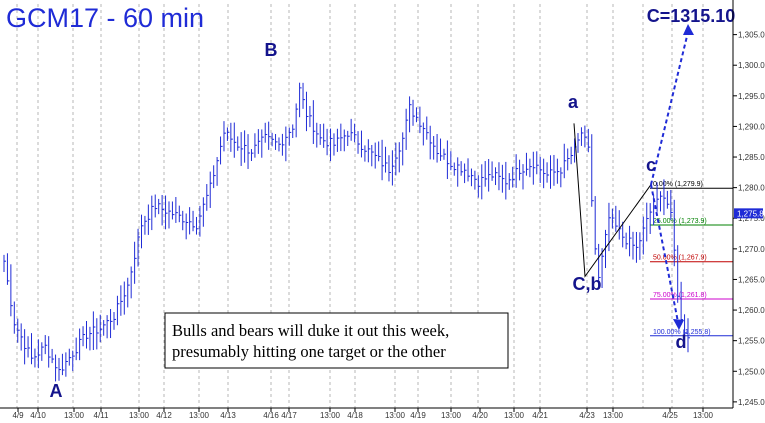 The width and height of the screenshot is (765, 423). What do you see at coordinates (418, 415) in the screenshot?
I see `time-tick-label-13: 4/19` at bounding box center [418, 415].